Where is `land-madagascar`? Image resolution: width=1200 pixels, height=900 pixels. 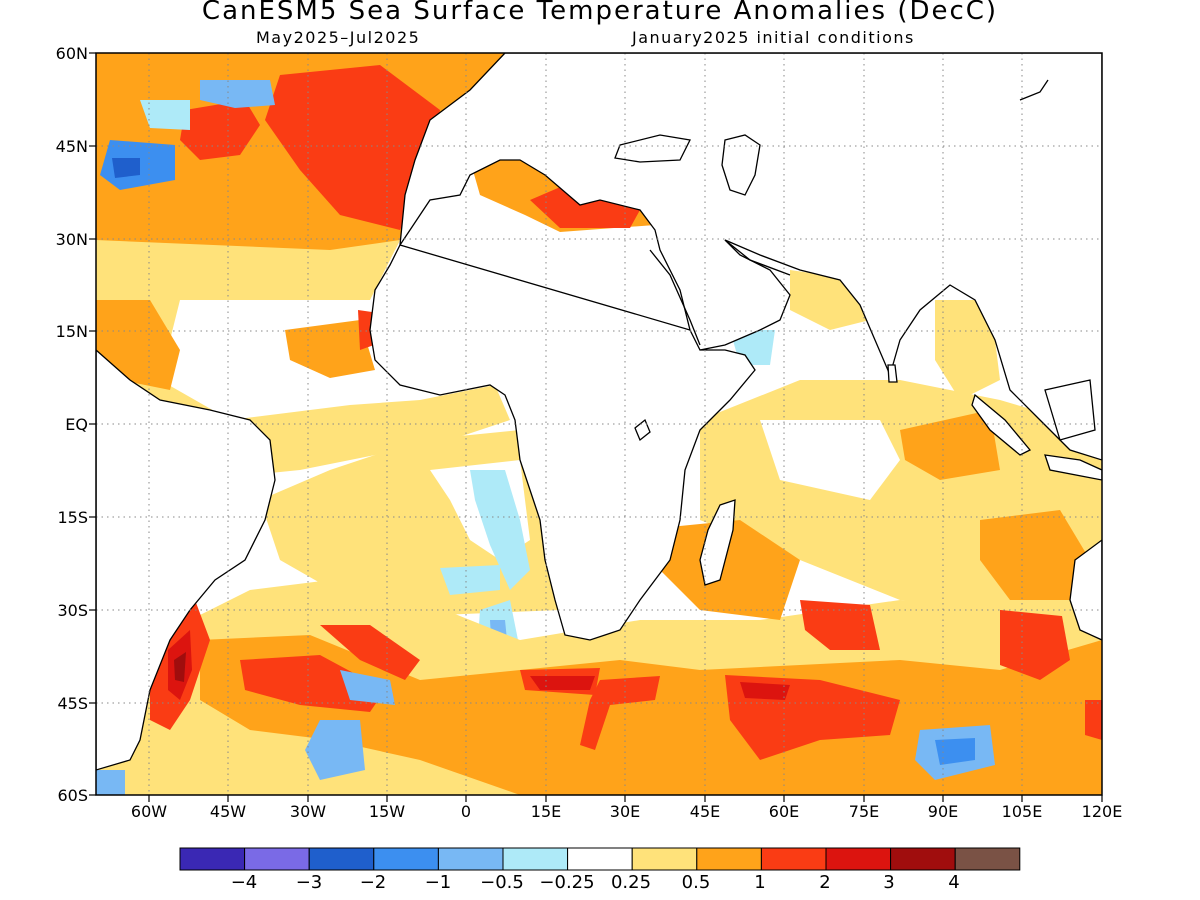
land-madagascar is located at coordinates (717, 542).